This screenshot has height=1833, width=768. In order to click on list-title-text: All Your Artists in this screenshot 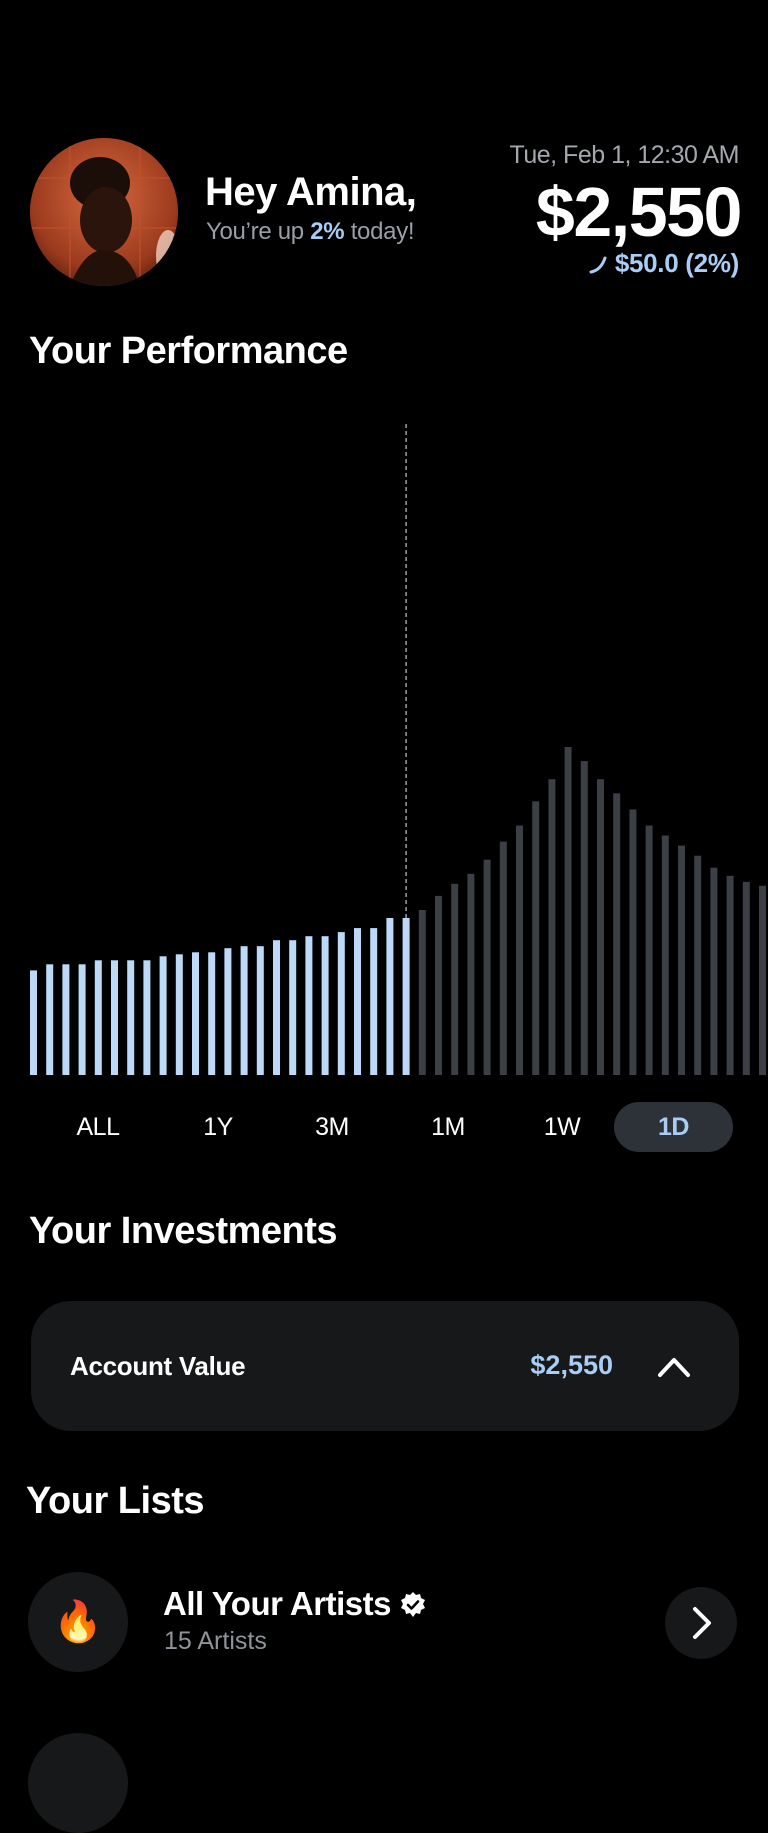, I will do `click(277, 1603)`.